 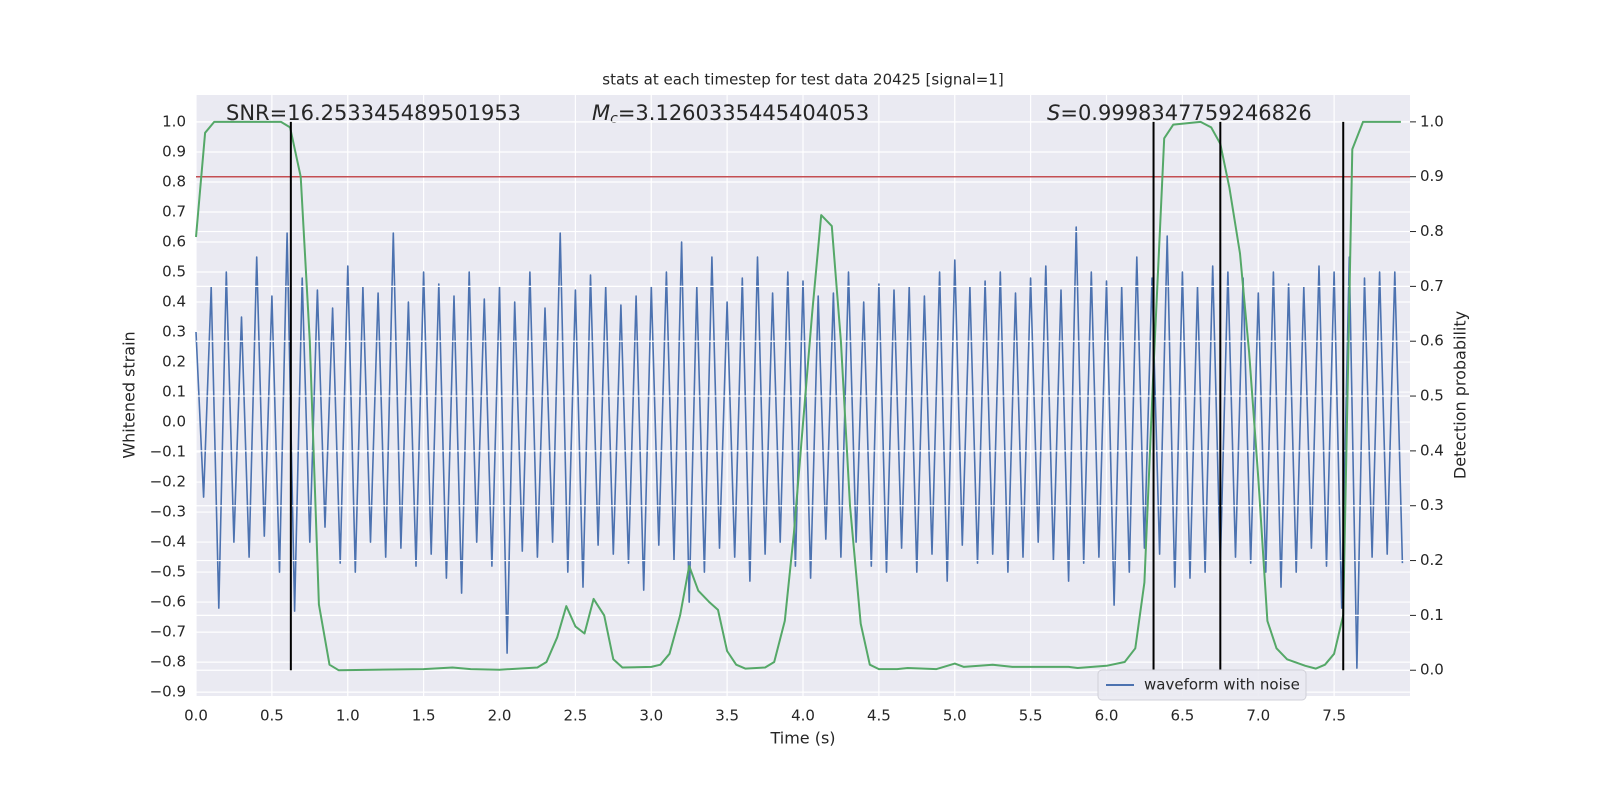 I want to click on y2-tick-label: 0.2, so click(x=1432, y=560).